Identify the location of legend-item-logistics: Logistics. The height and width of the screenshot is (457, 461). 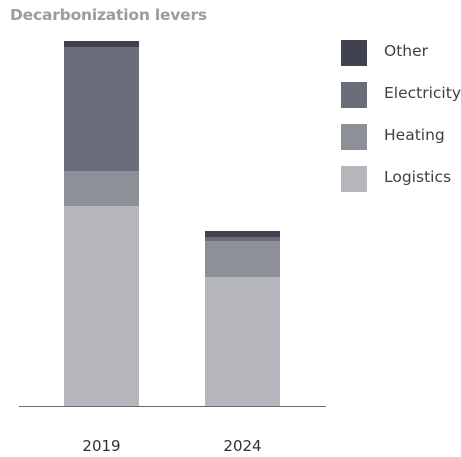
(401, 179).